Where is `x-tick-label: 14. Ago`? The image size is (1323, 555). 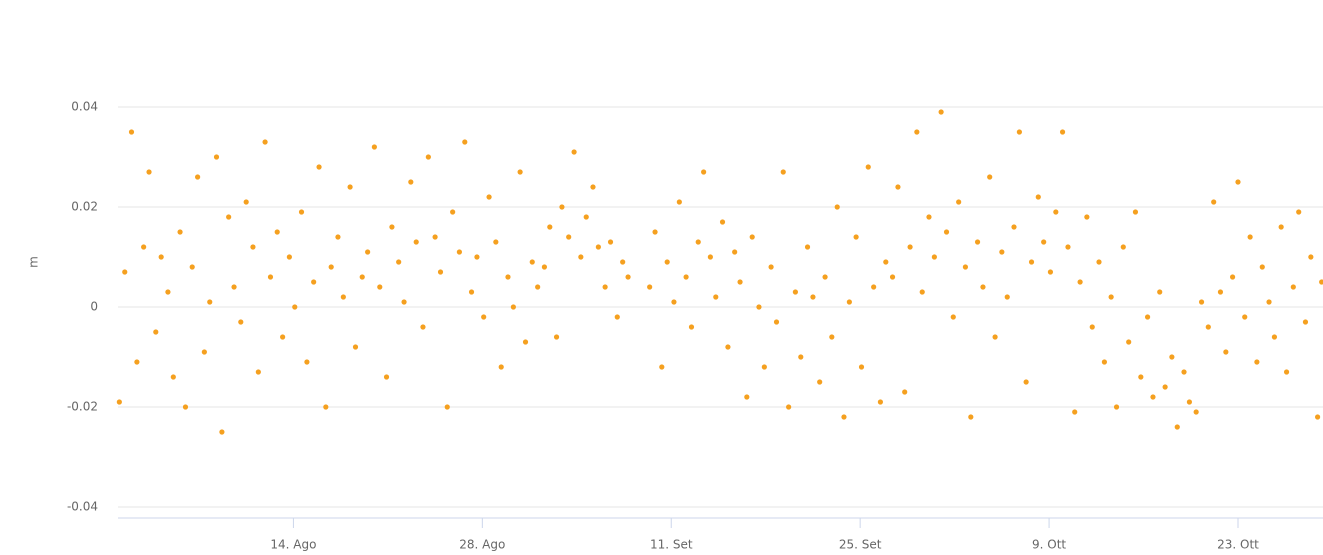
x-tick-label: 14. Ago is located at coordinates (293, 545).